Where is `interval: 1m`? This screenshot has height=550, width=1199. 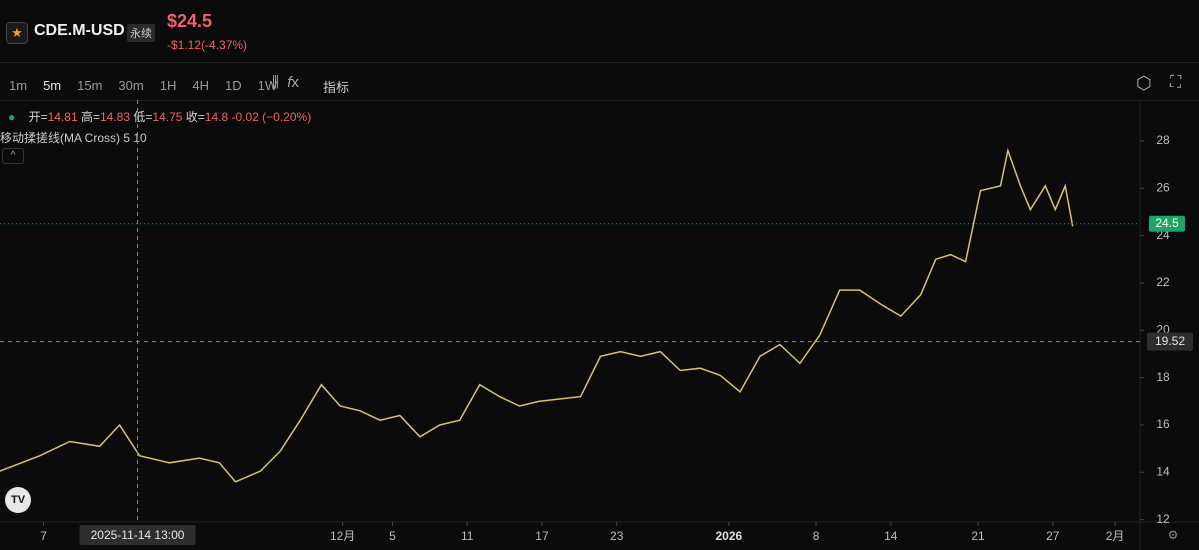 interval: 1m is located at coordinates (18, 85).